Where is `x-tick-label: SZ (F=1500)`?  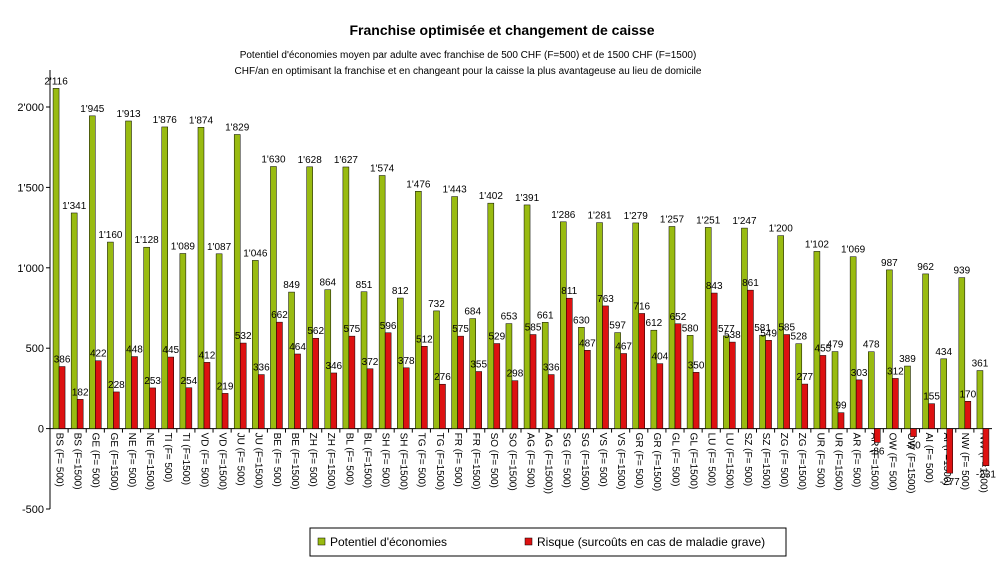 x-tick-label: SZ (F=1500) is located at coordinates (765, 461).